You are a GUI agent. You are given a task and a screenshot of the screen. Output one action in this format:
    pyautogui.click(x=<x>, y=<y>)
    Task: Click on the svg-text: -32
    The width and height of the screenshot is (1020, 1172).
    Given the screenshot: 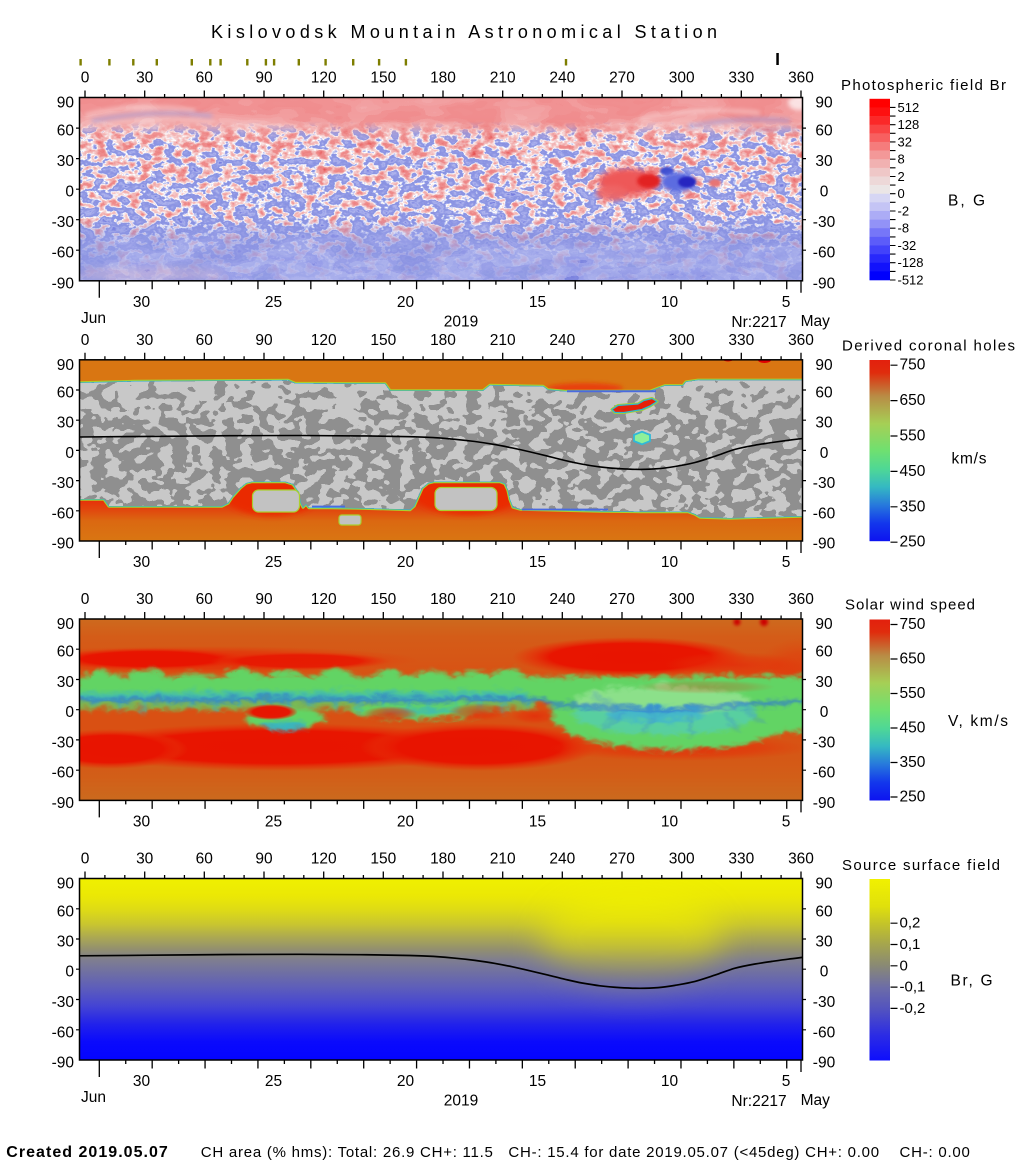 What is the action you would take?
    pyautogui.click(x=907, y=245)
    